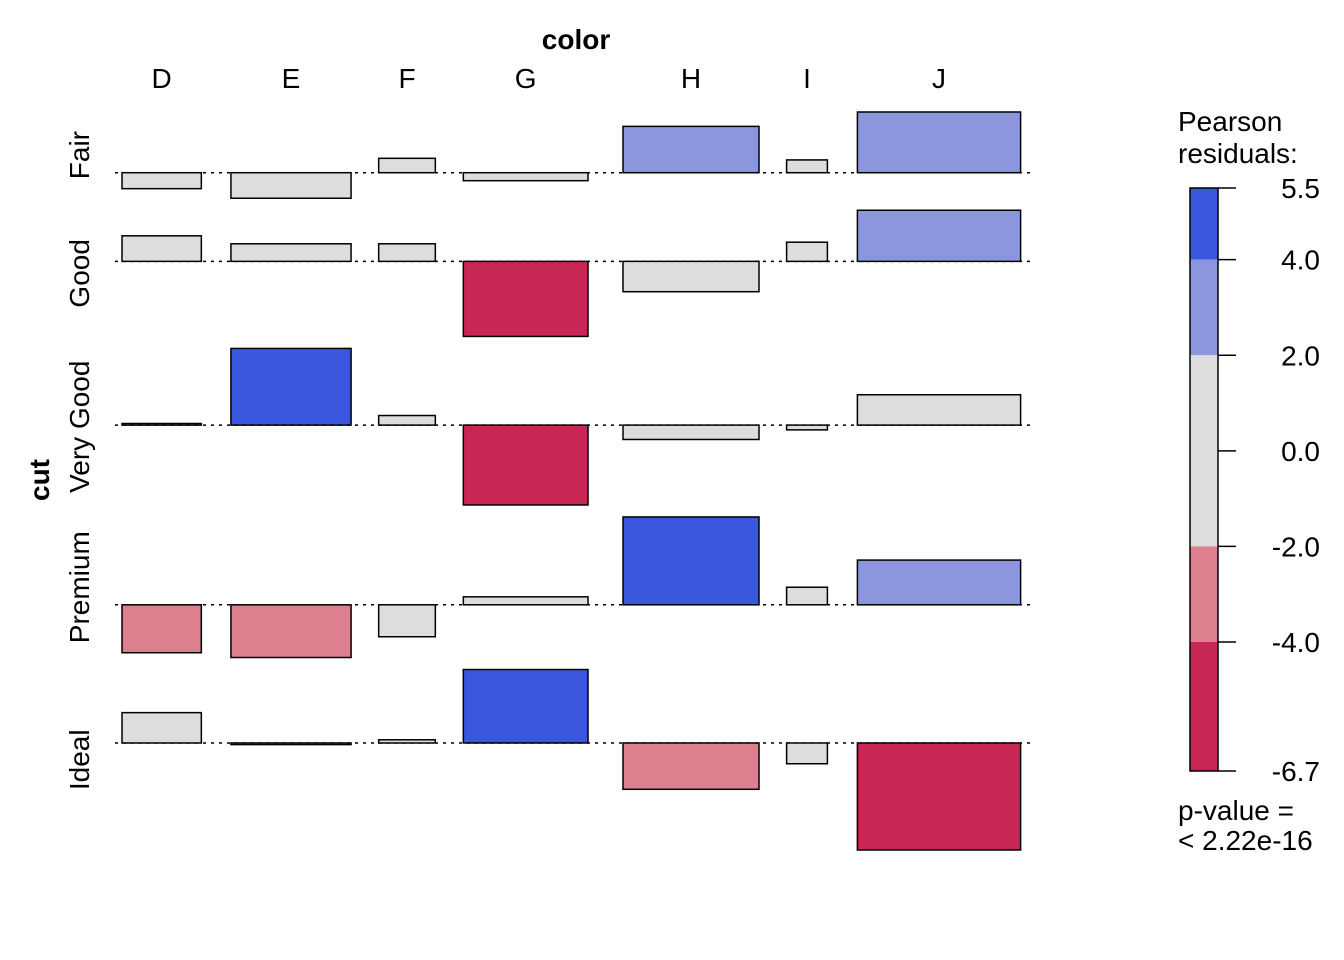 Image resolution: width=1344 pixels, height=960 pixels. What do you see at coordinates (939, 236) in the screenshot?
I see `bar-good-j` at bounding box center [939, 236].